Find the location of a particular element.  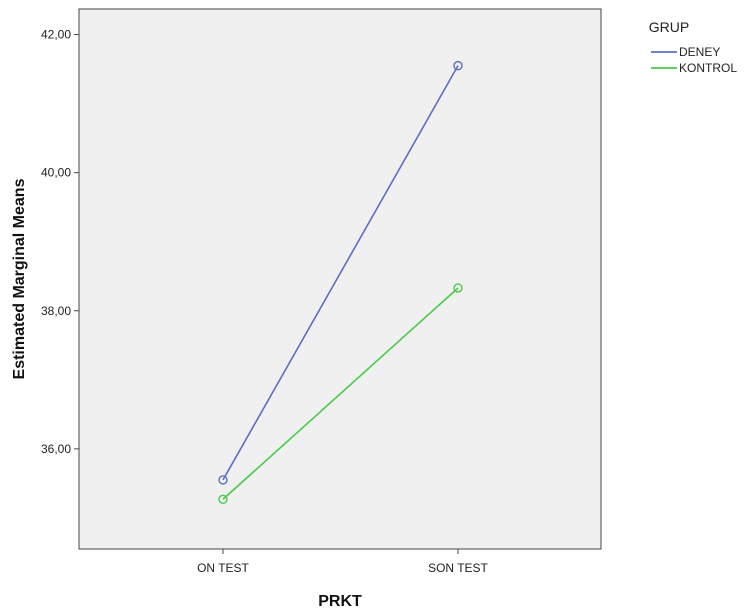

x-axis-ticks: ON TEST SON TEST is located at coordinates (343, 562).